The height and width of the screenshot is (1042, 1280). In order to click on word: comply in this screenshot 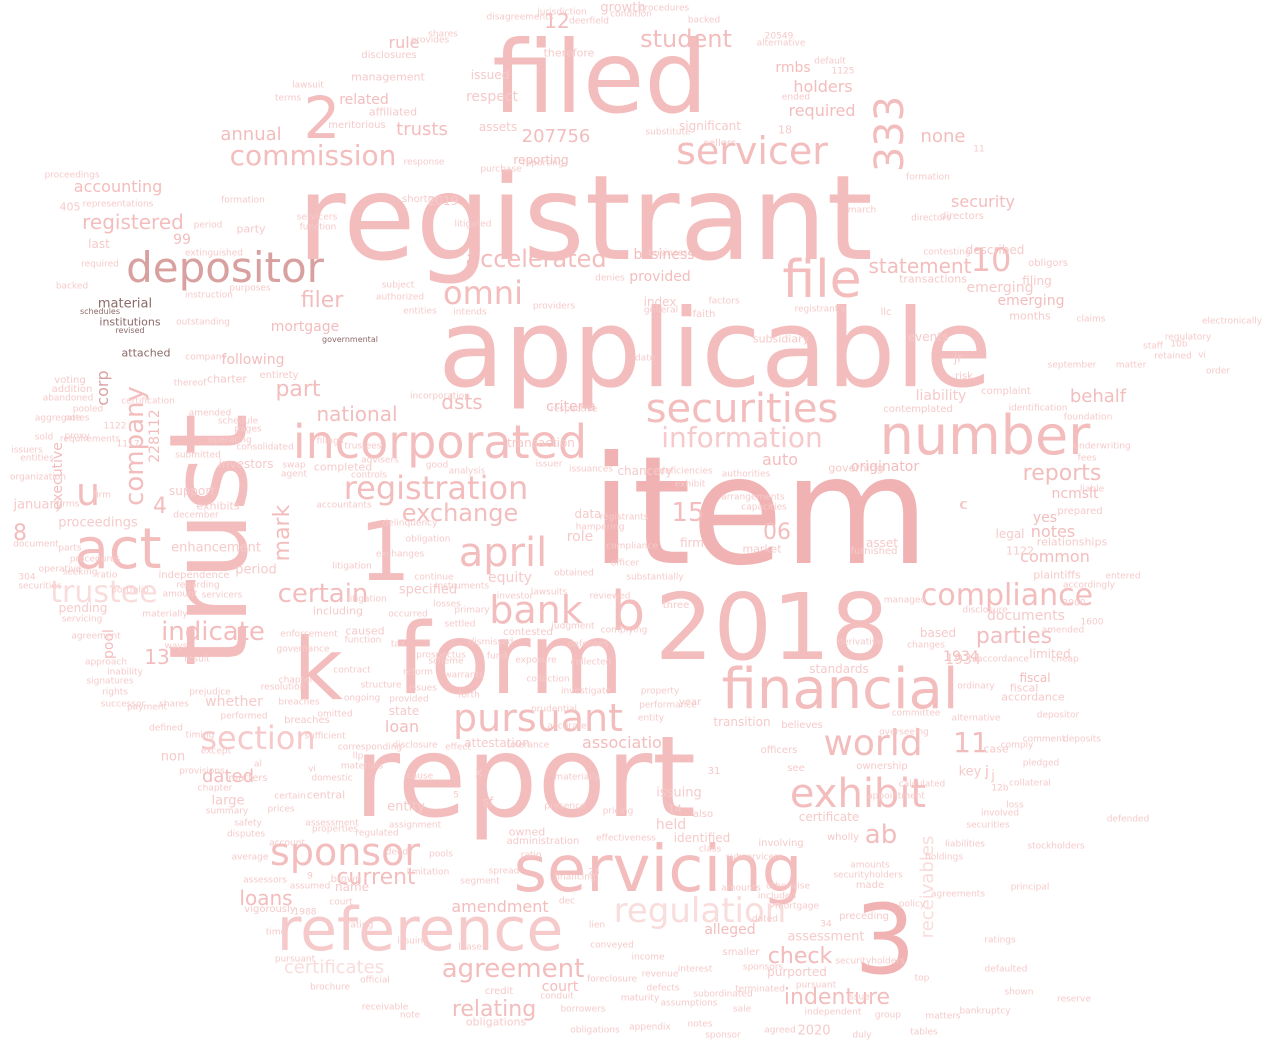, I will do `click(1017, 745)`.